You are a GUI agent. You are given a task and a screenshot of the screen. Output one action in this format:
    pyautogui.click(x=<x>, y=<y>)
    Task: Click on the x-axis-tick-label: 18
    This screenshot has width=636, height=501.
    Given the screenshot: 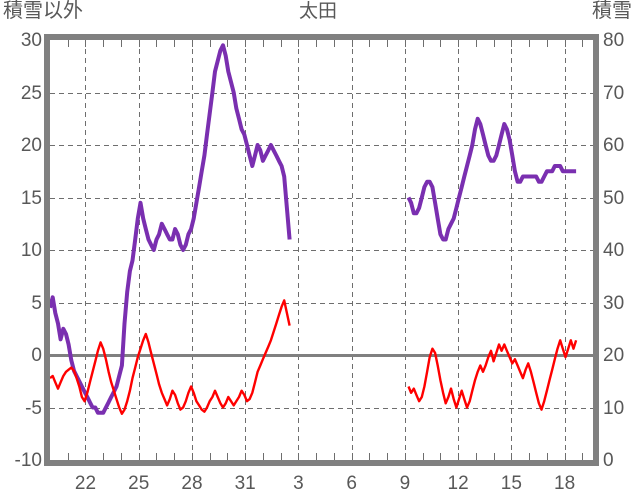 What is the action you would take?
    pyautogui.click(x=565, y=483)
    